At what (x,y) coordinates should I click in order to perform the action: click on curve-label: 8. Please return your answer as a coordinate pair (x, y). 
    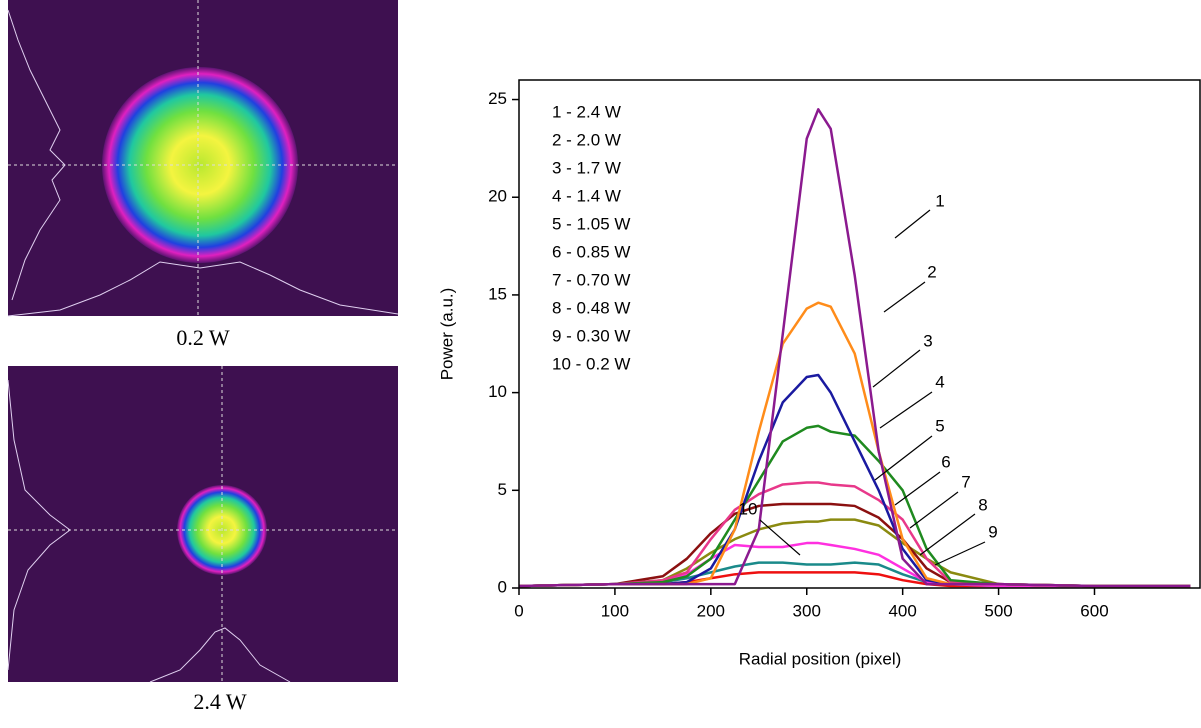
    Looking at the image, I should click on (982, 504).